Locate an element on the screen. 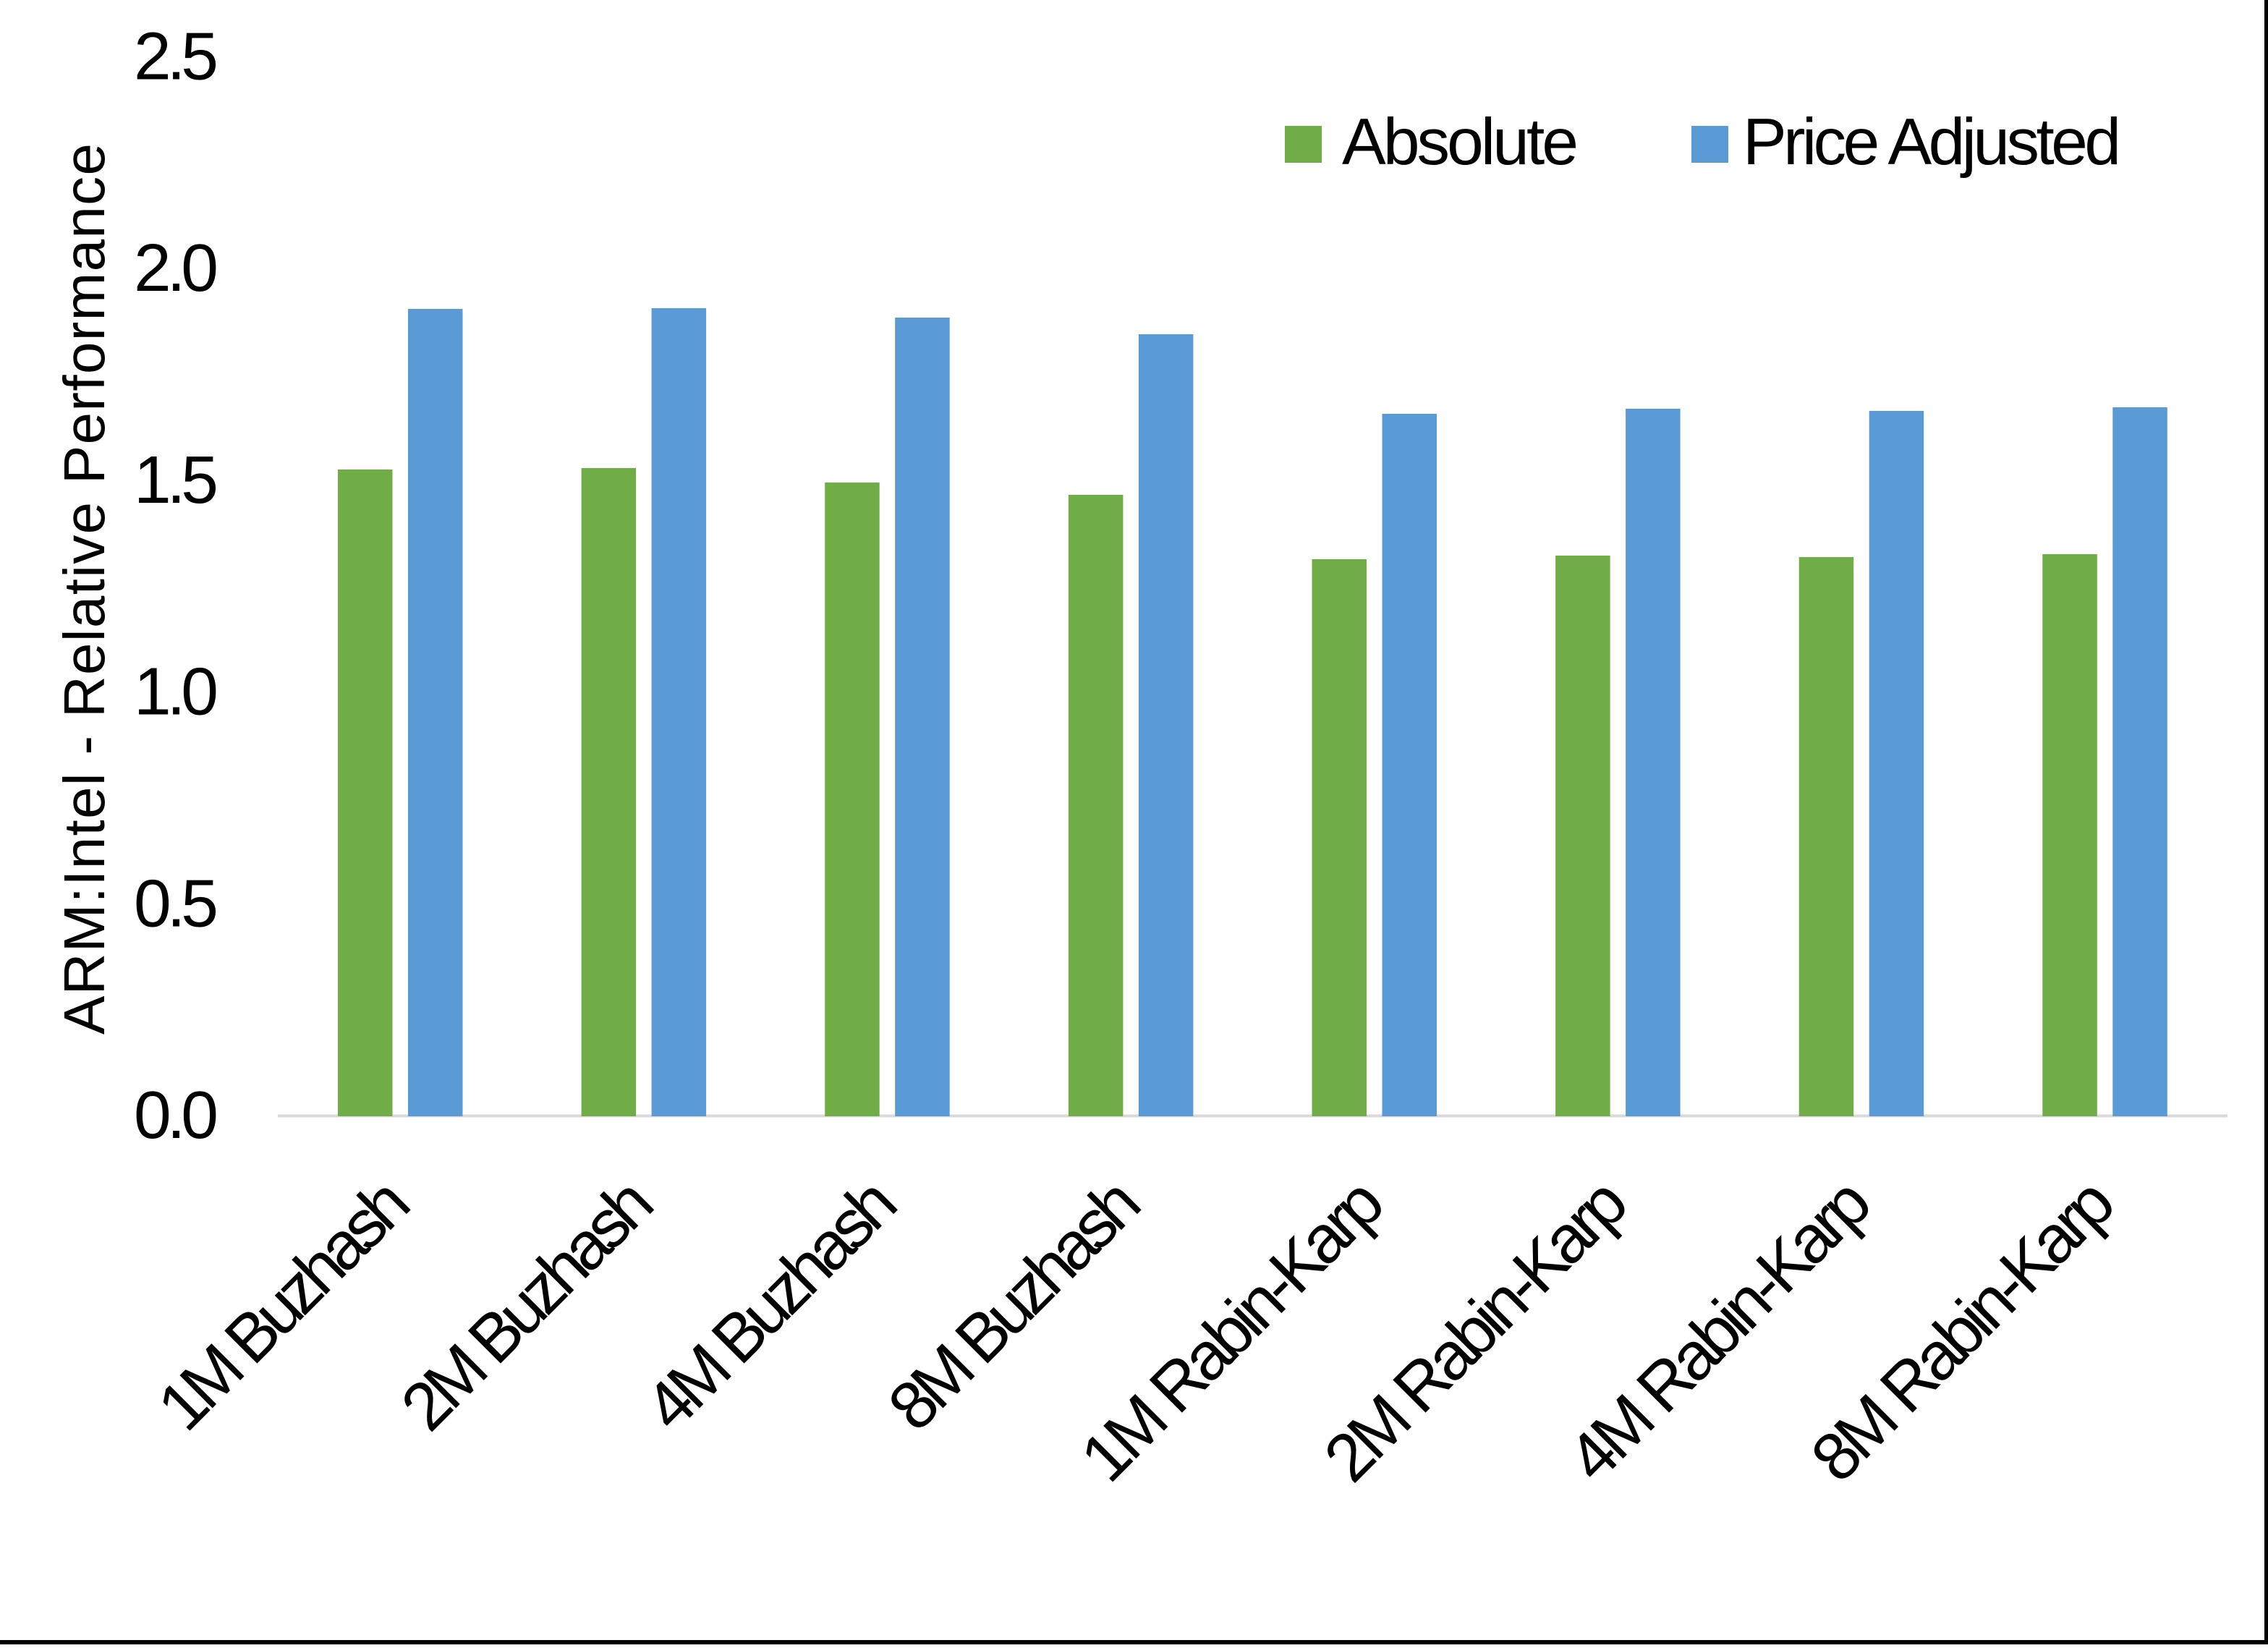  svg-text: 2.5 is located at coordinates (176, 56).